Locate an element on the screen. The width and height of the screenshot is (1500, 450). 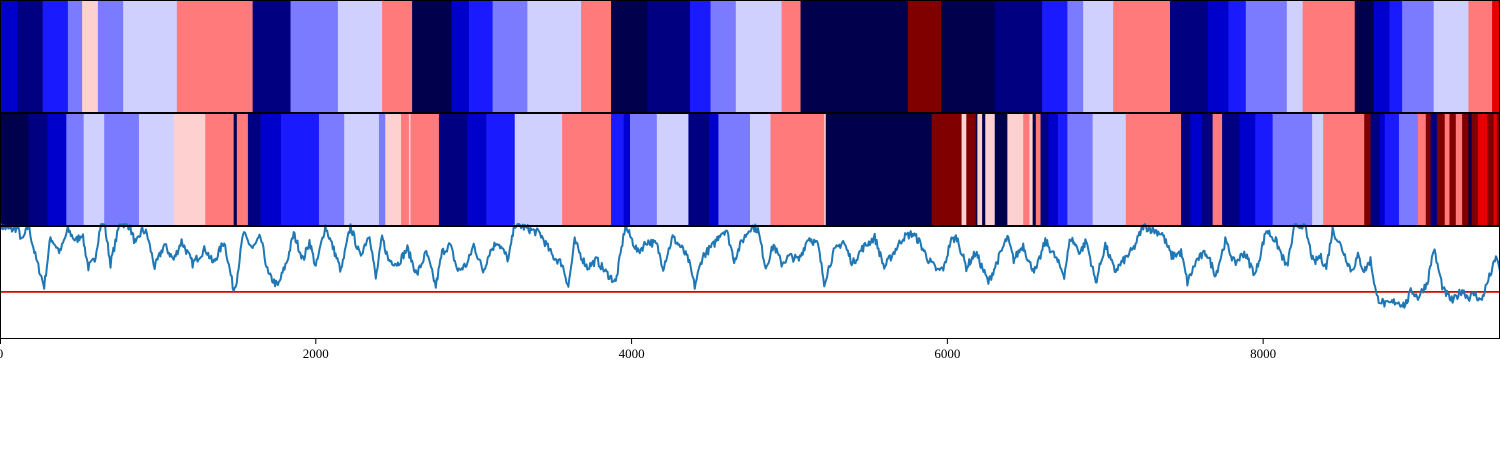
x-axis: 0 2000 4000 6000 8000 is located at coordinates (638, 350).